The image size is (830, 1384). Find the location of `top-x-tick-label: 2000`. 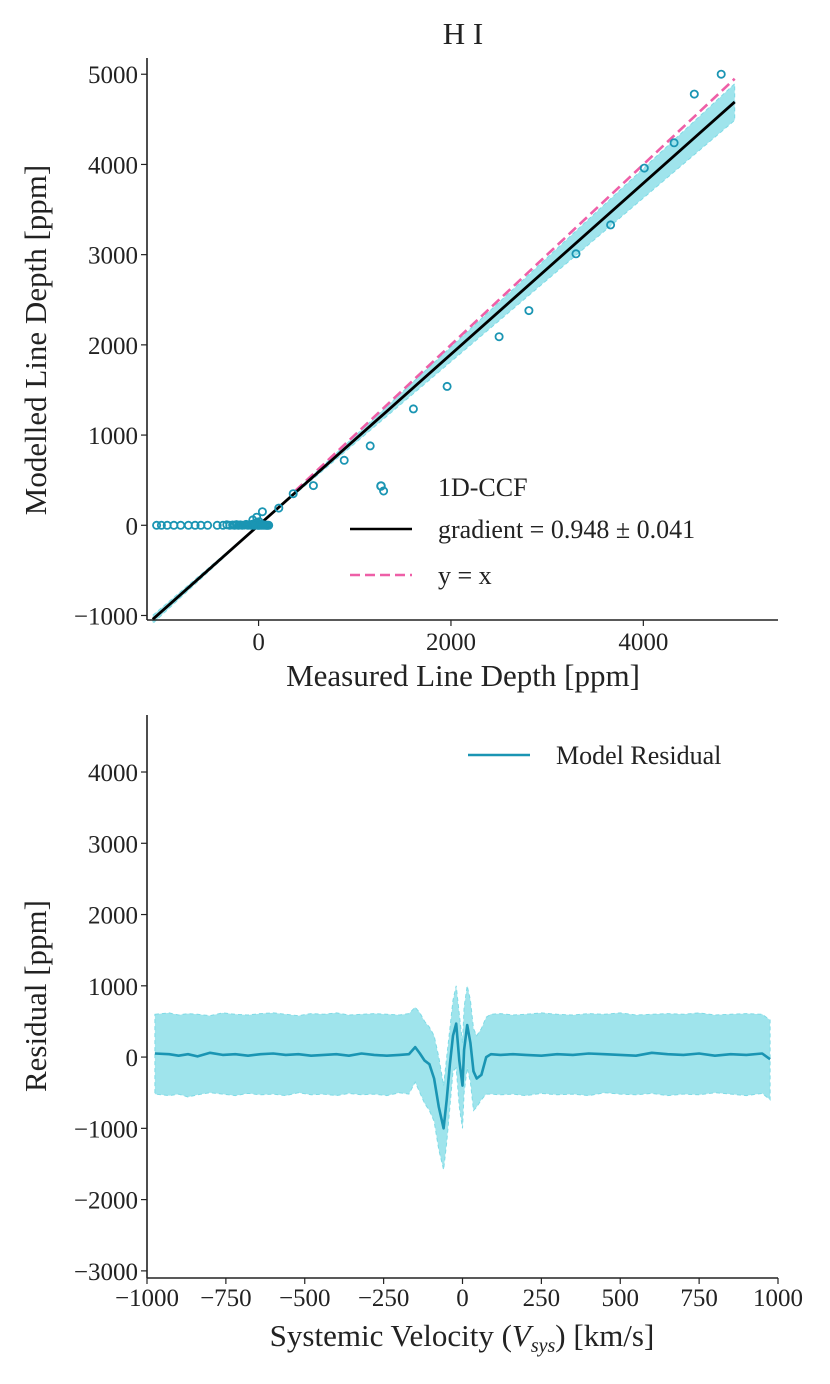

top-x-tick-label: 2000 is located at coordinates (451, 642).